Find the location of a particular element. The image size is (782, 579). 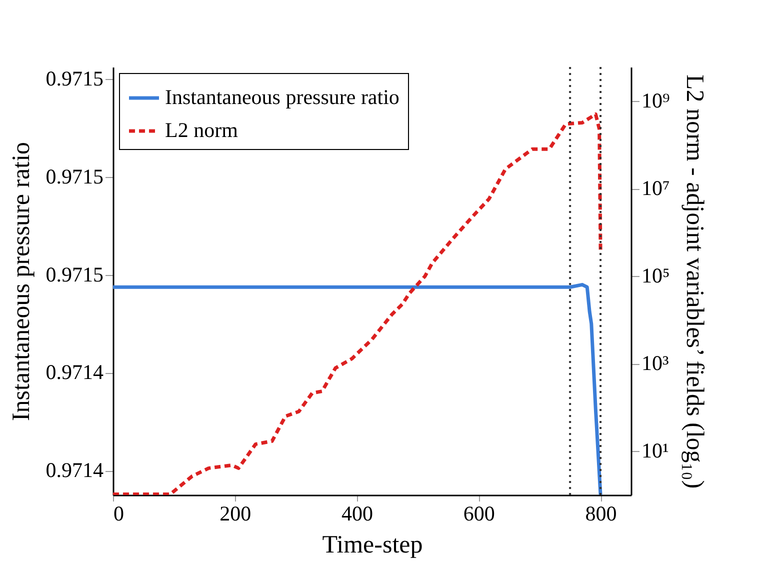

legend-label: Instantaneous pressure ratio is located at coordinates (282, 97).